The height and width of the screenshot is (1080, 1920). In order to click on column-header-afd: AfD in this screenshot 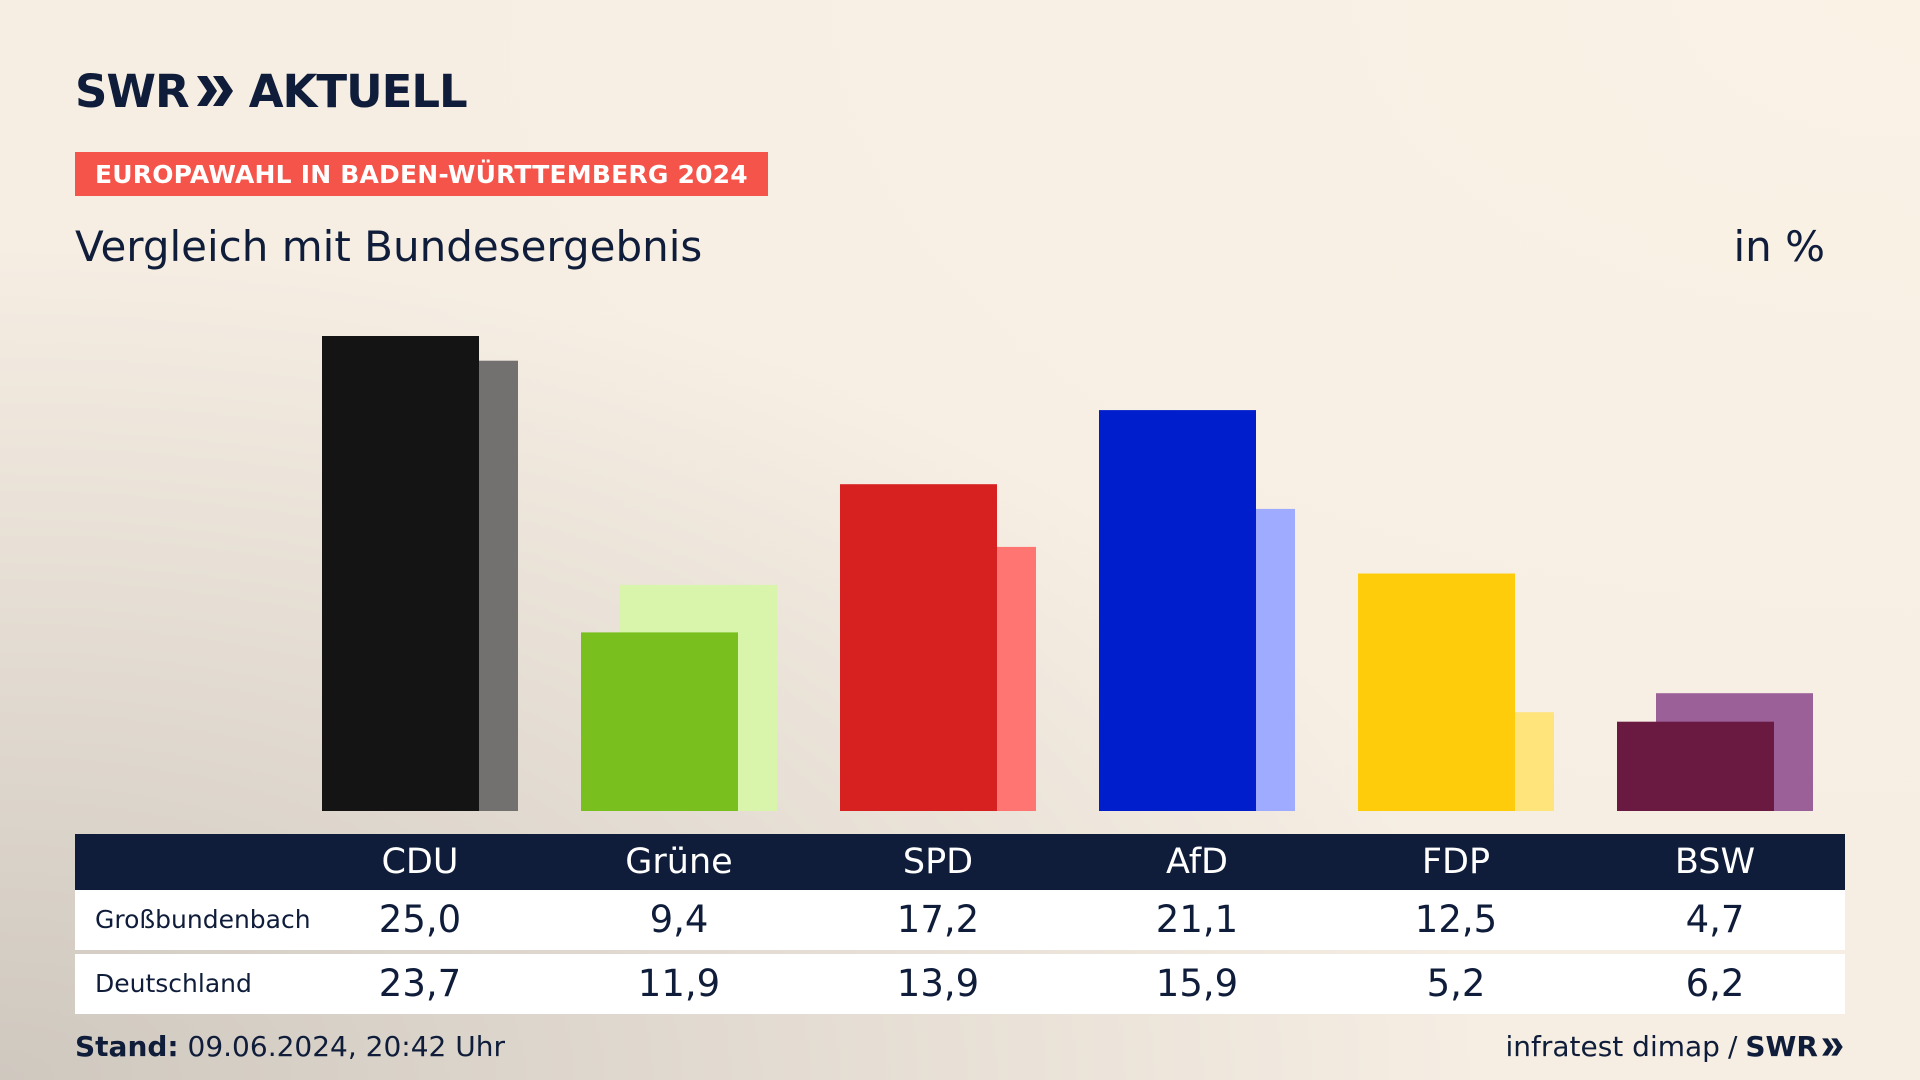, I will do `click(1197, 862)`.